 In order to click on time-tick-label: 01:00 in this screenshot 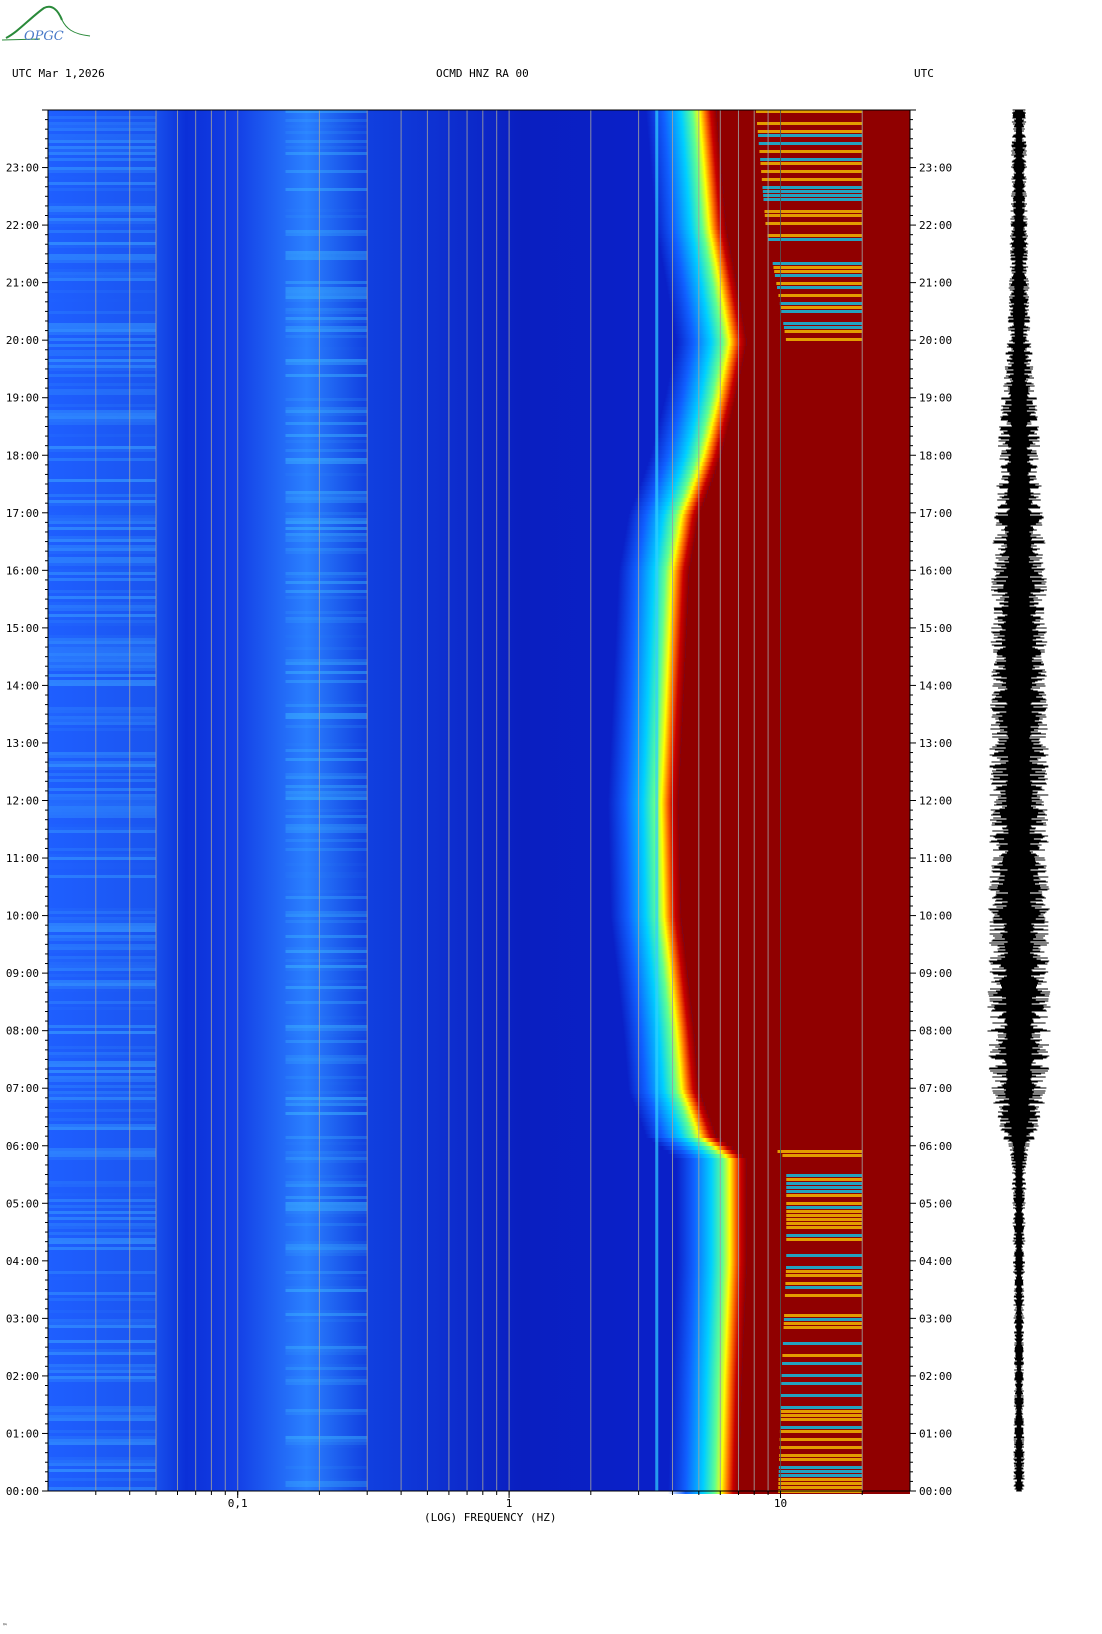, I will do `click(22, 1433)`.